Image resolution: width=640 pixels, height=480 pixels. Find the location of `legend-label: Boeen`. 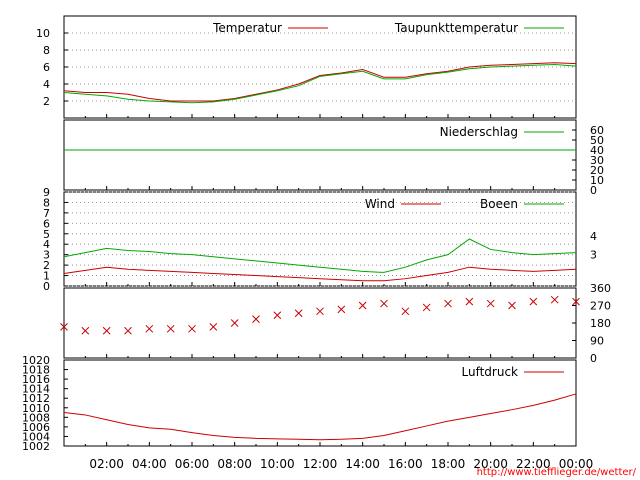

legend-label: Boeen is located at coordinates (499, 204).